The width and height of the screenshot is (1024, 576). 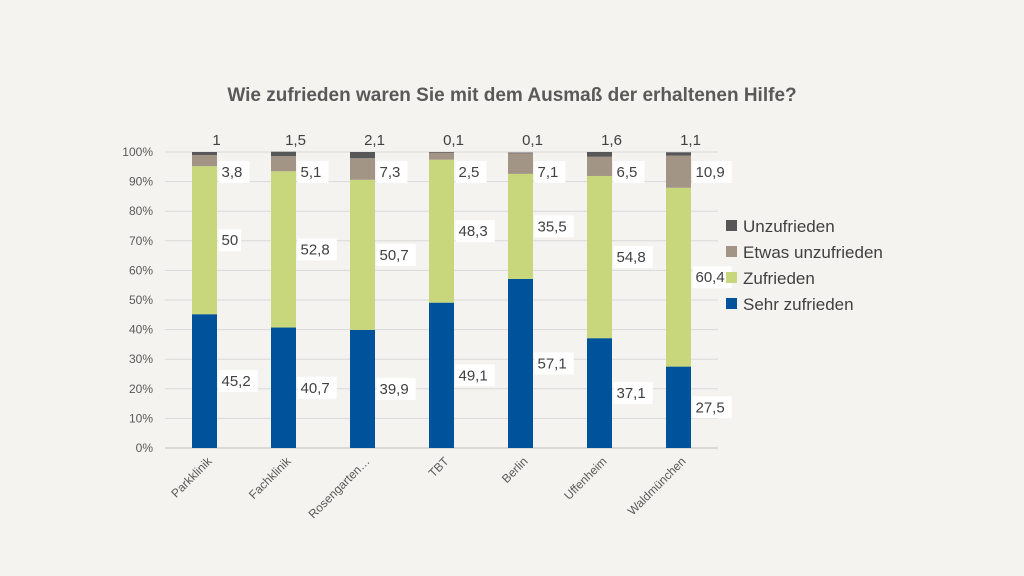 I want to click on legend-label: Sehr zufrieden, so click(x=798, y=304).